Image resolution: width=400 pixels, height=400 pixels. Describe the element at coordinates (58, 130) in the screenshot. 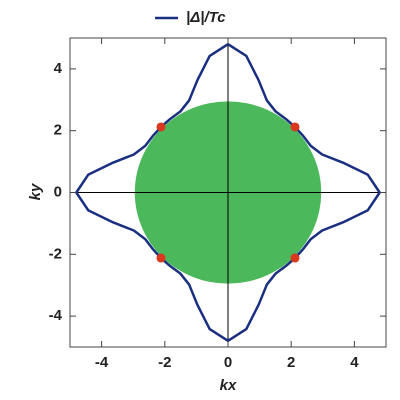

I see `y-tick-label: 2` at that location.